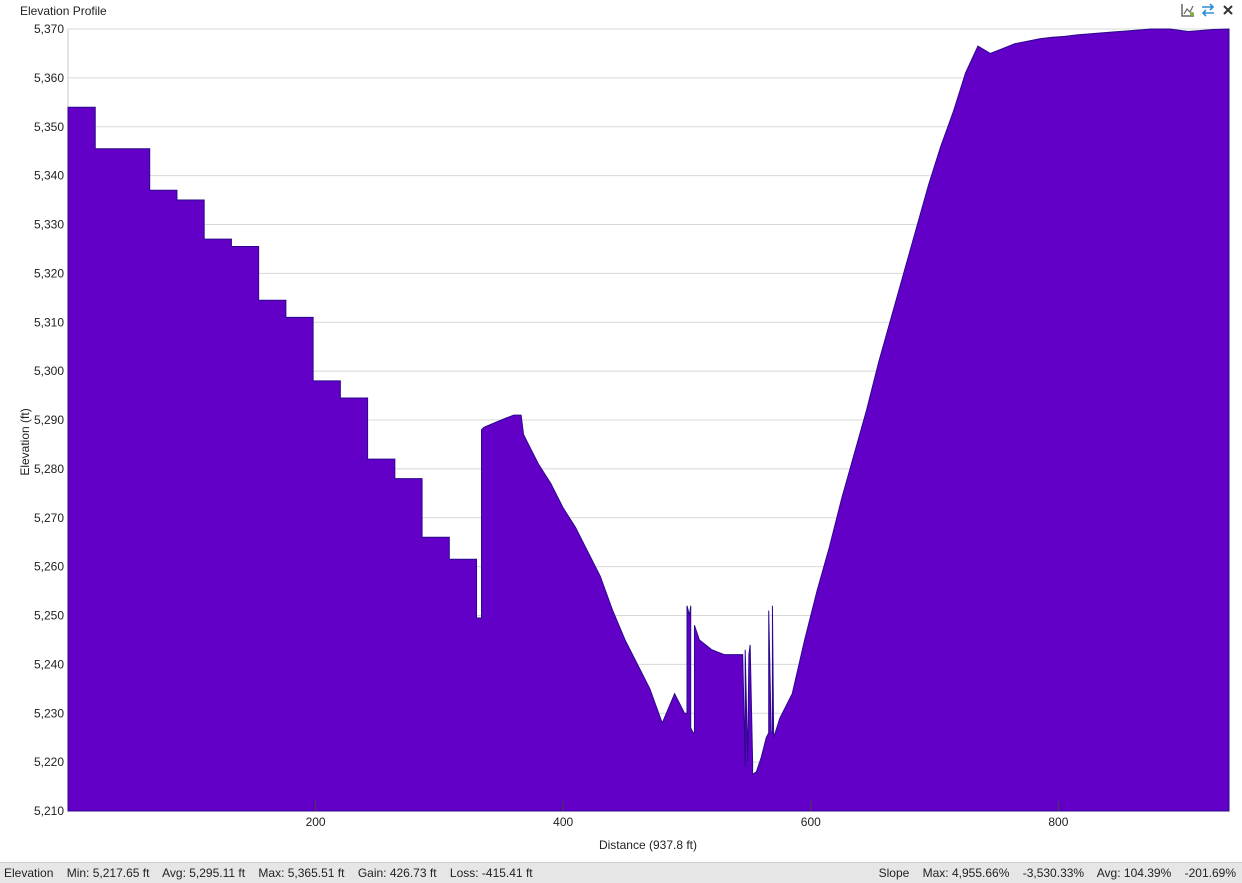  What do you see at coordinates (648, 845) in the screenshot?
I see `x-axis-label: Distance (937.8 ft)` at bounding box center [648, 845].